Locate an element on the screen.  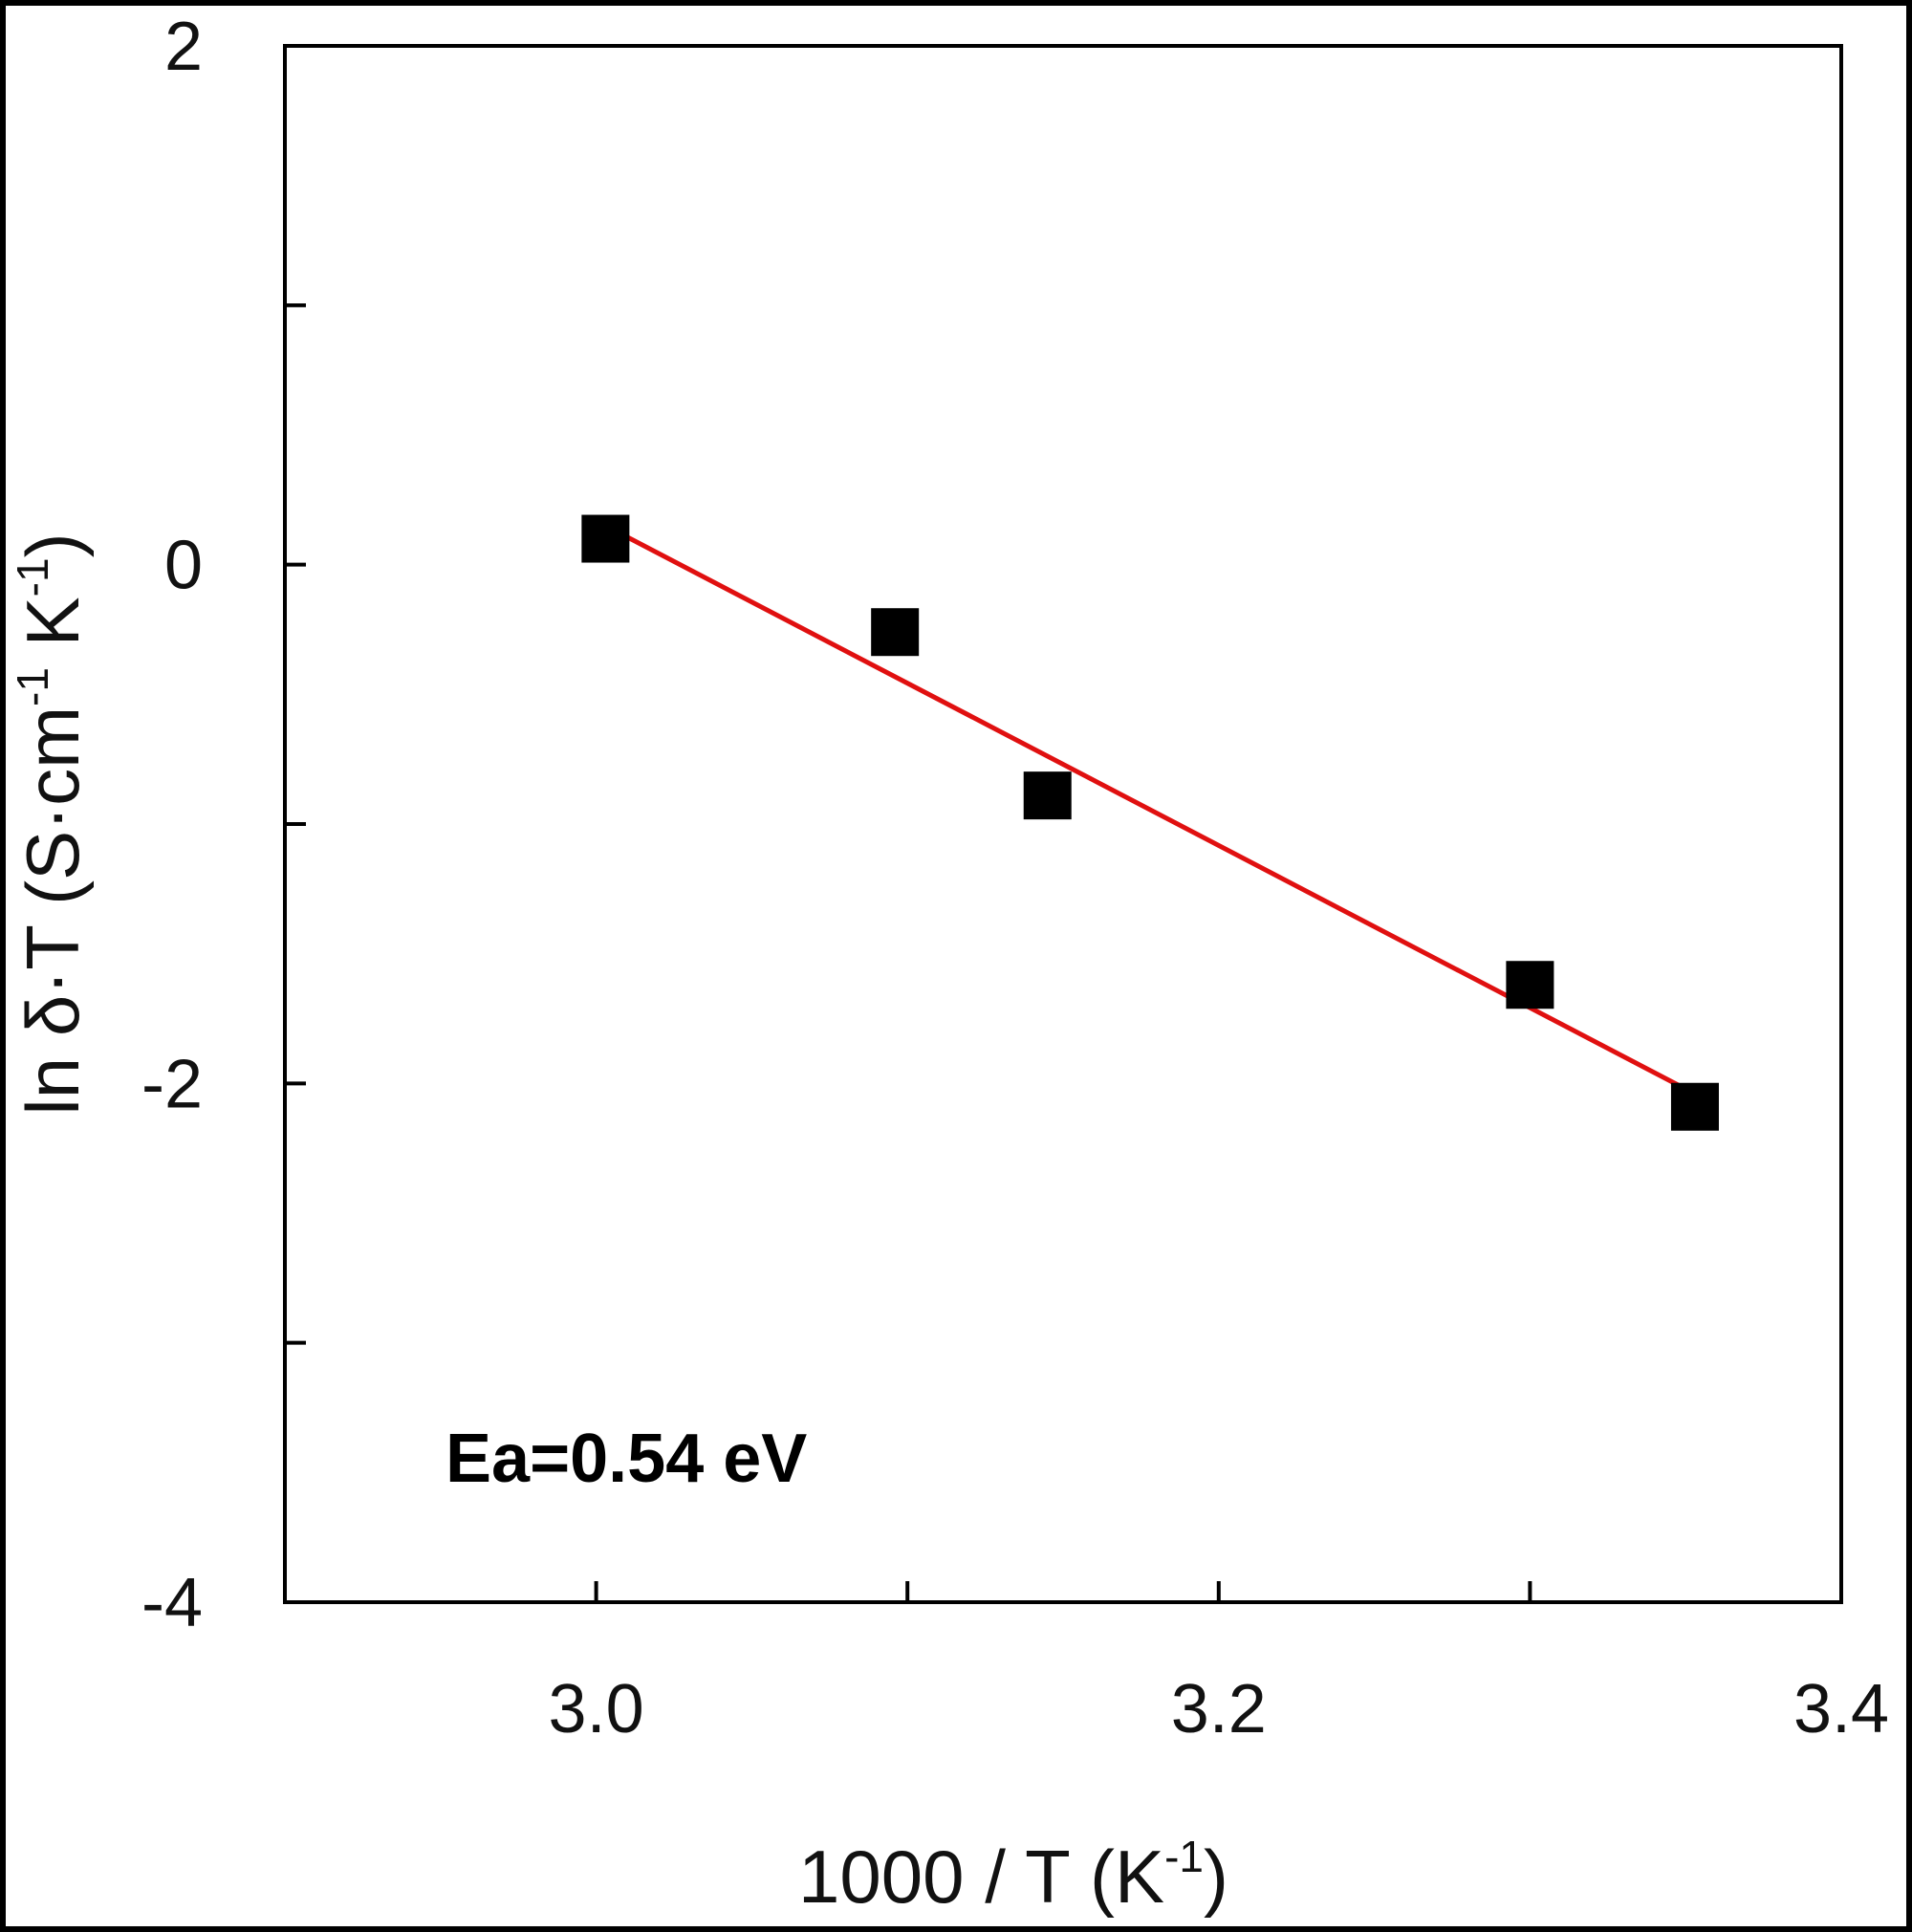
activation-energy-annotation: Ea=0.54 eV is located at coordinates (626, 1459).